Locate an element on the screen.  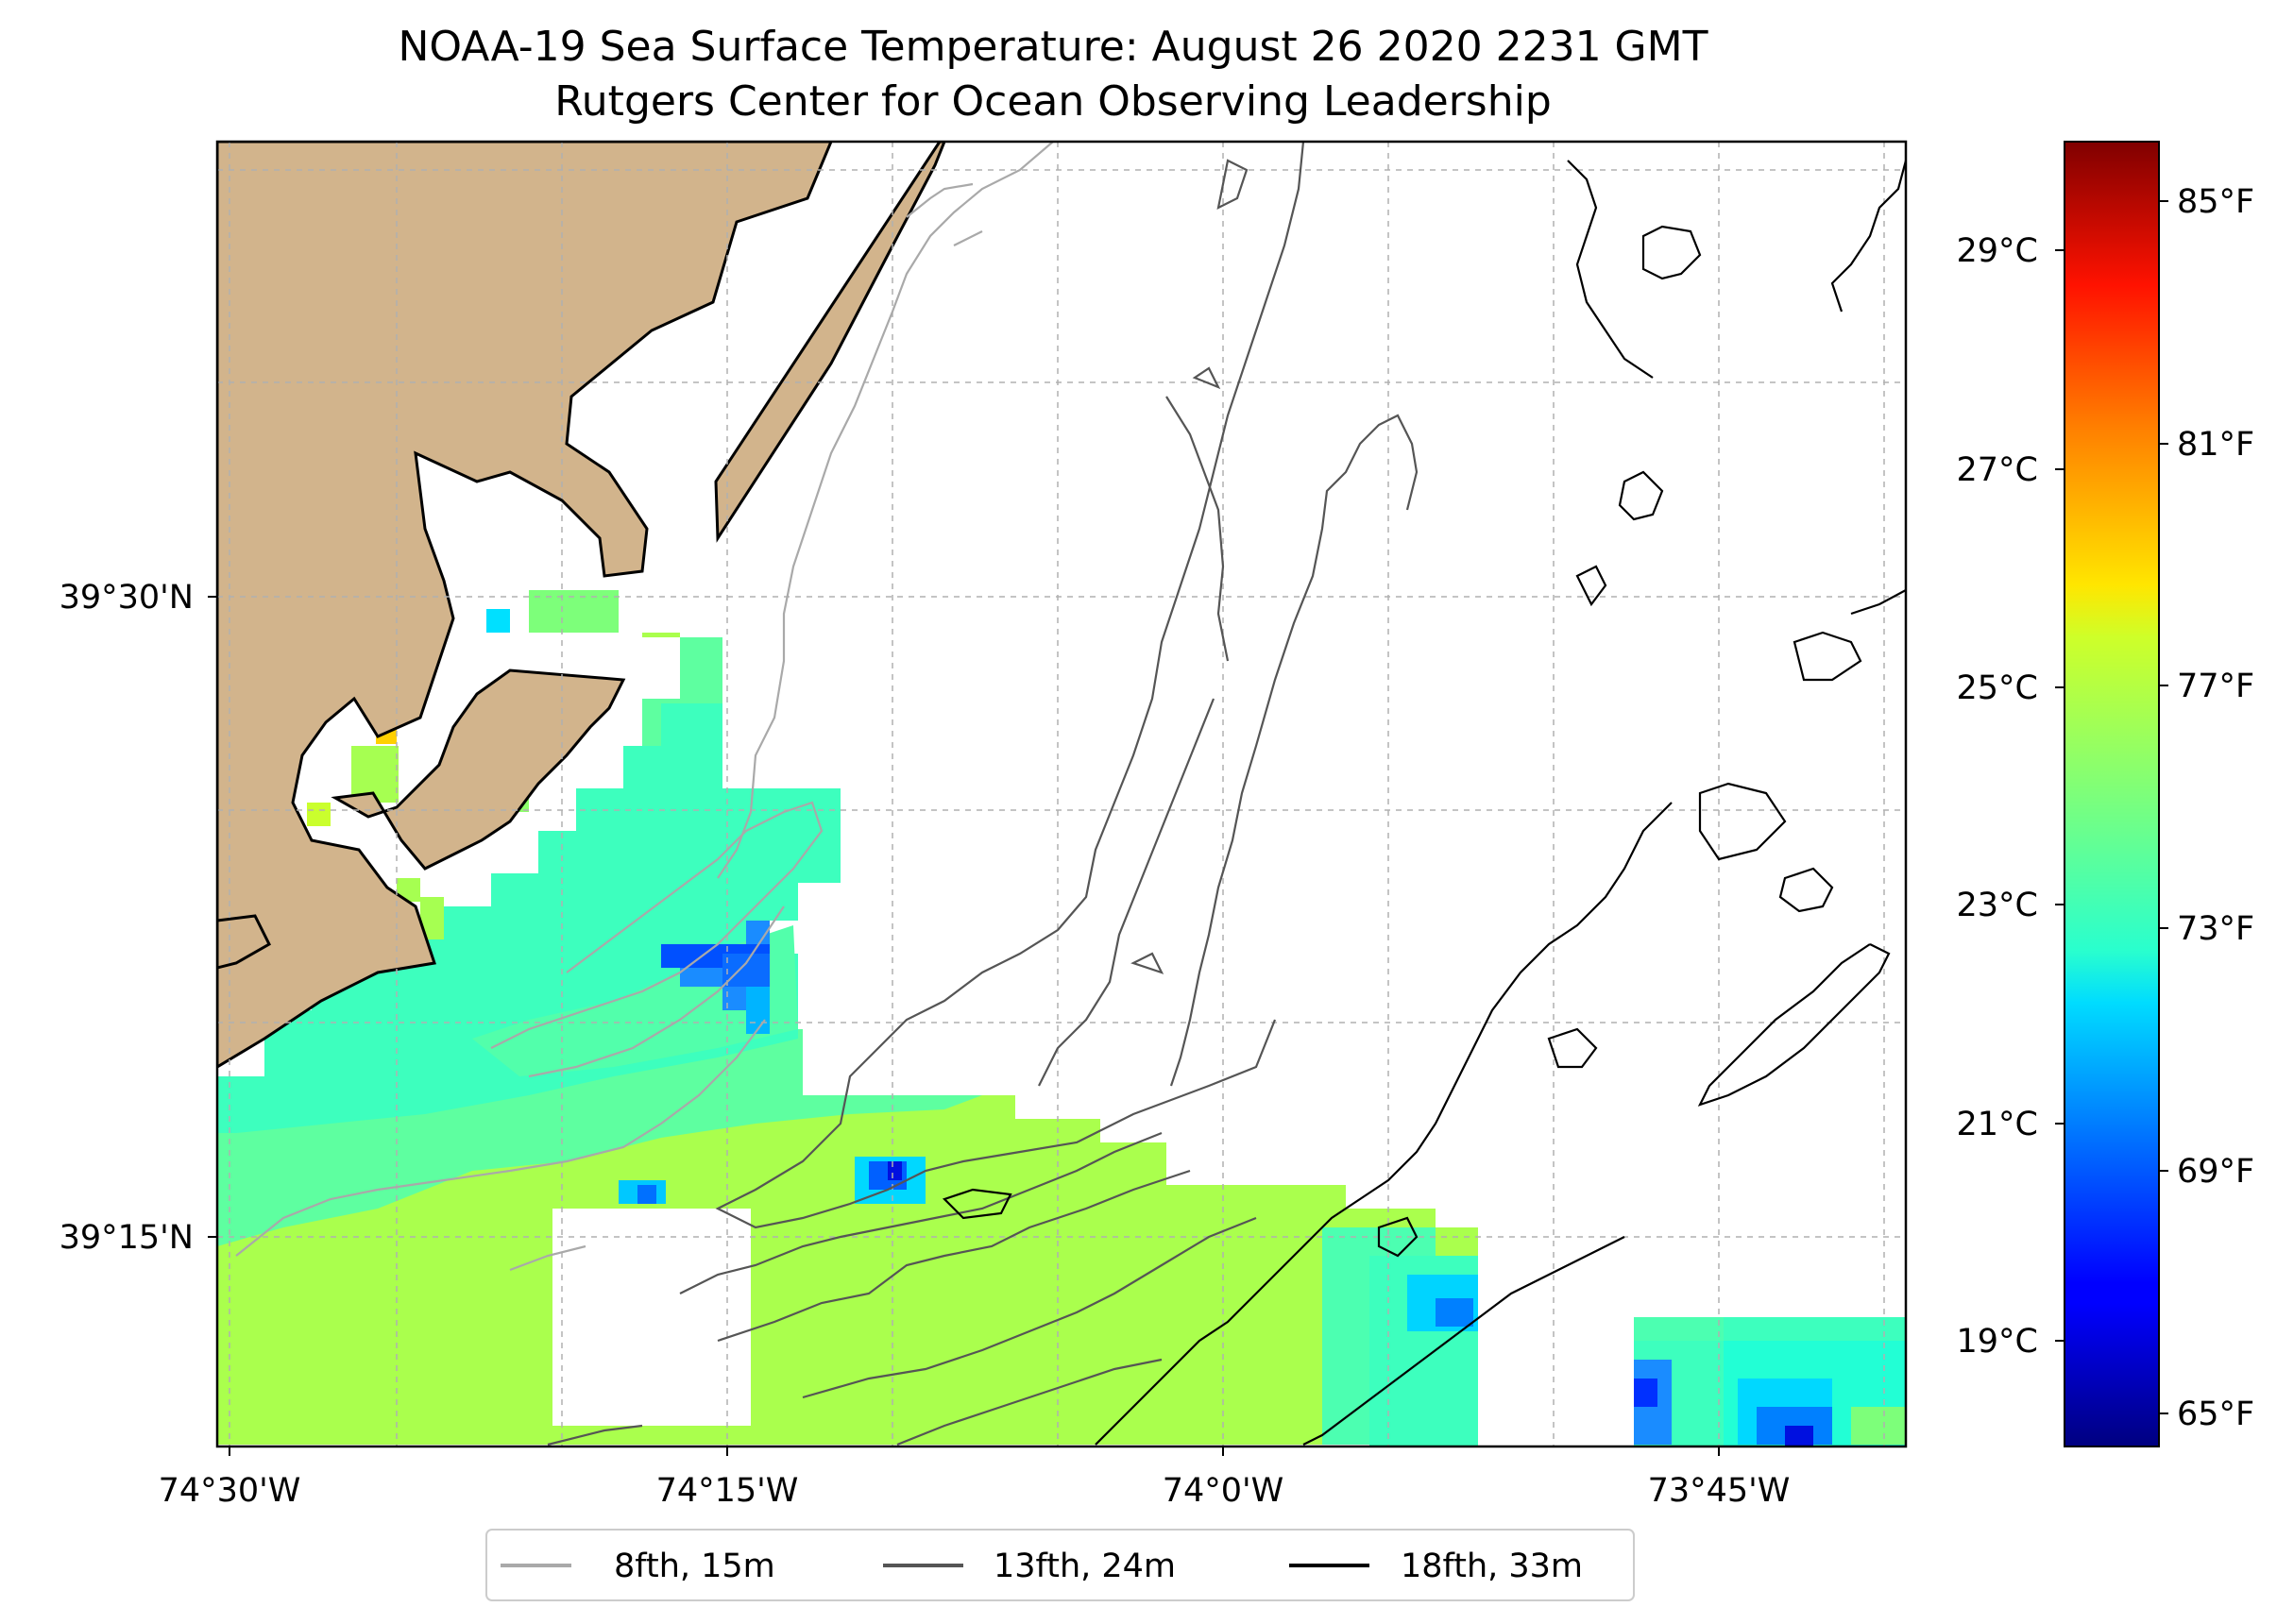
lat-tick-label: 39°30'N is located at coordinates (126, 598).